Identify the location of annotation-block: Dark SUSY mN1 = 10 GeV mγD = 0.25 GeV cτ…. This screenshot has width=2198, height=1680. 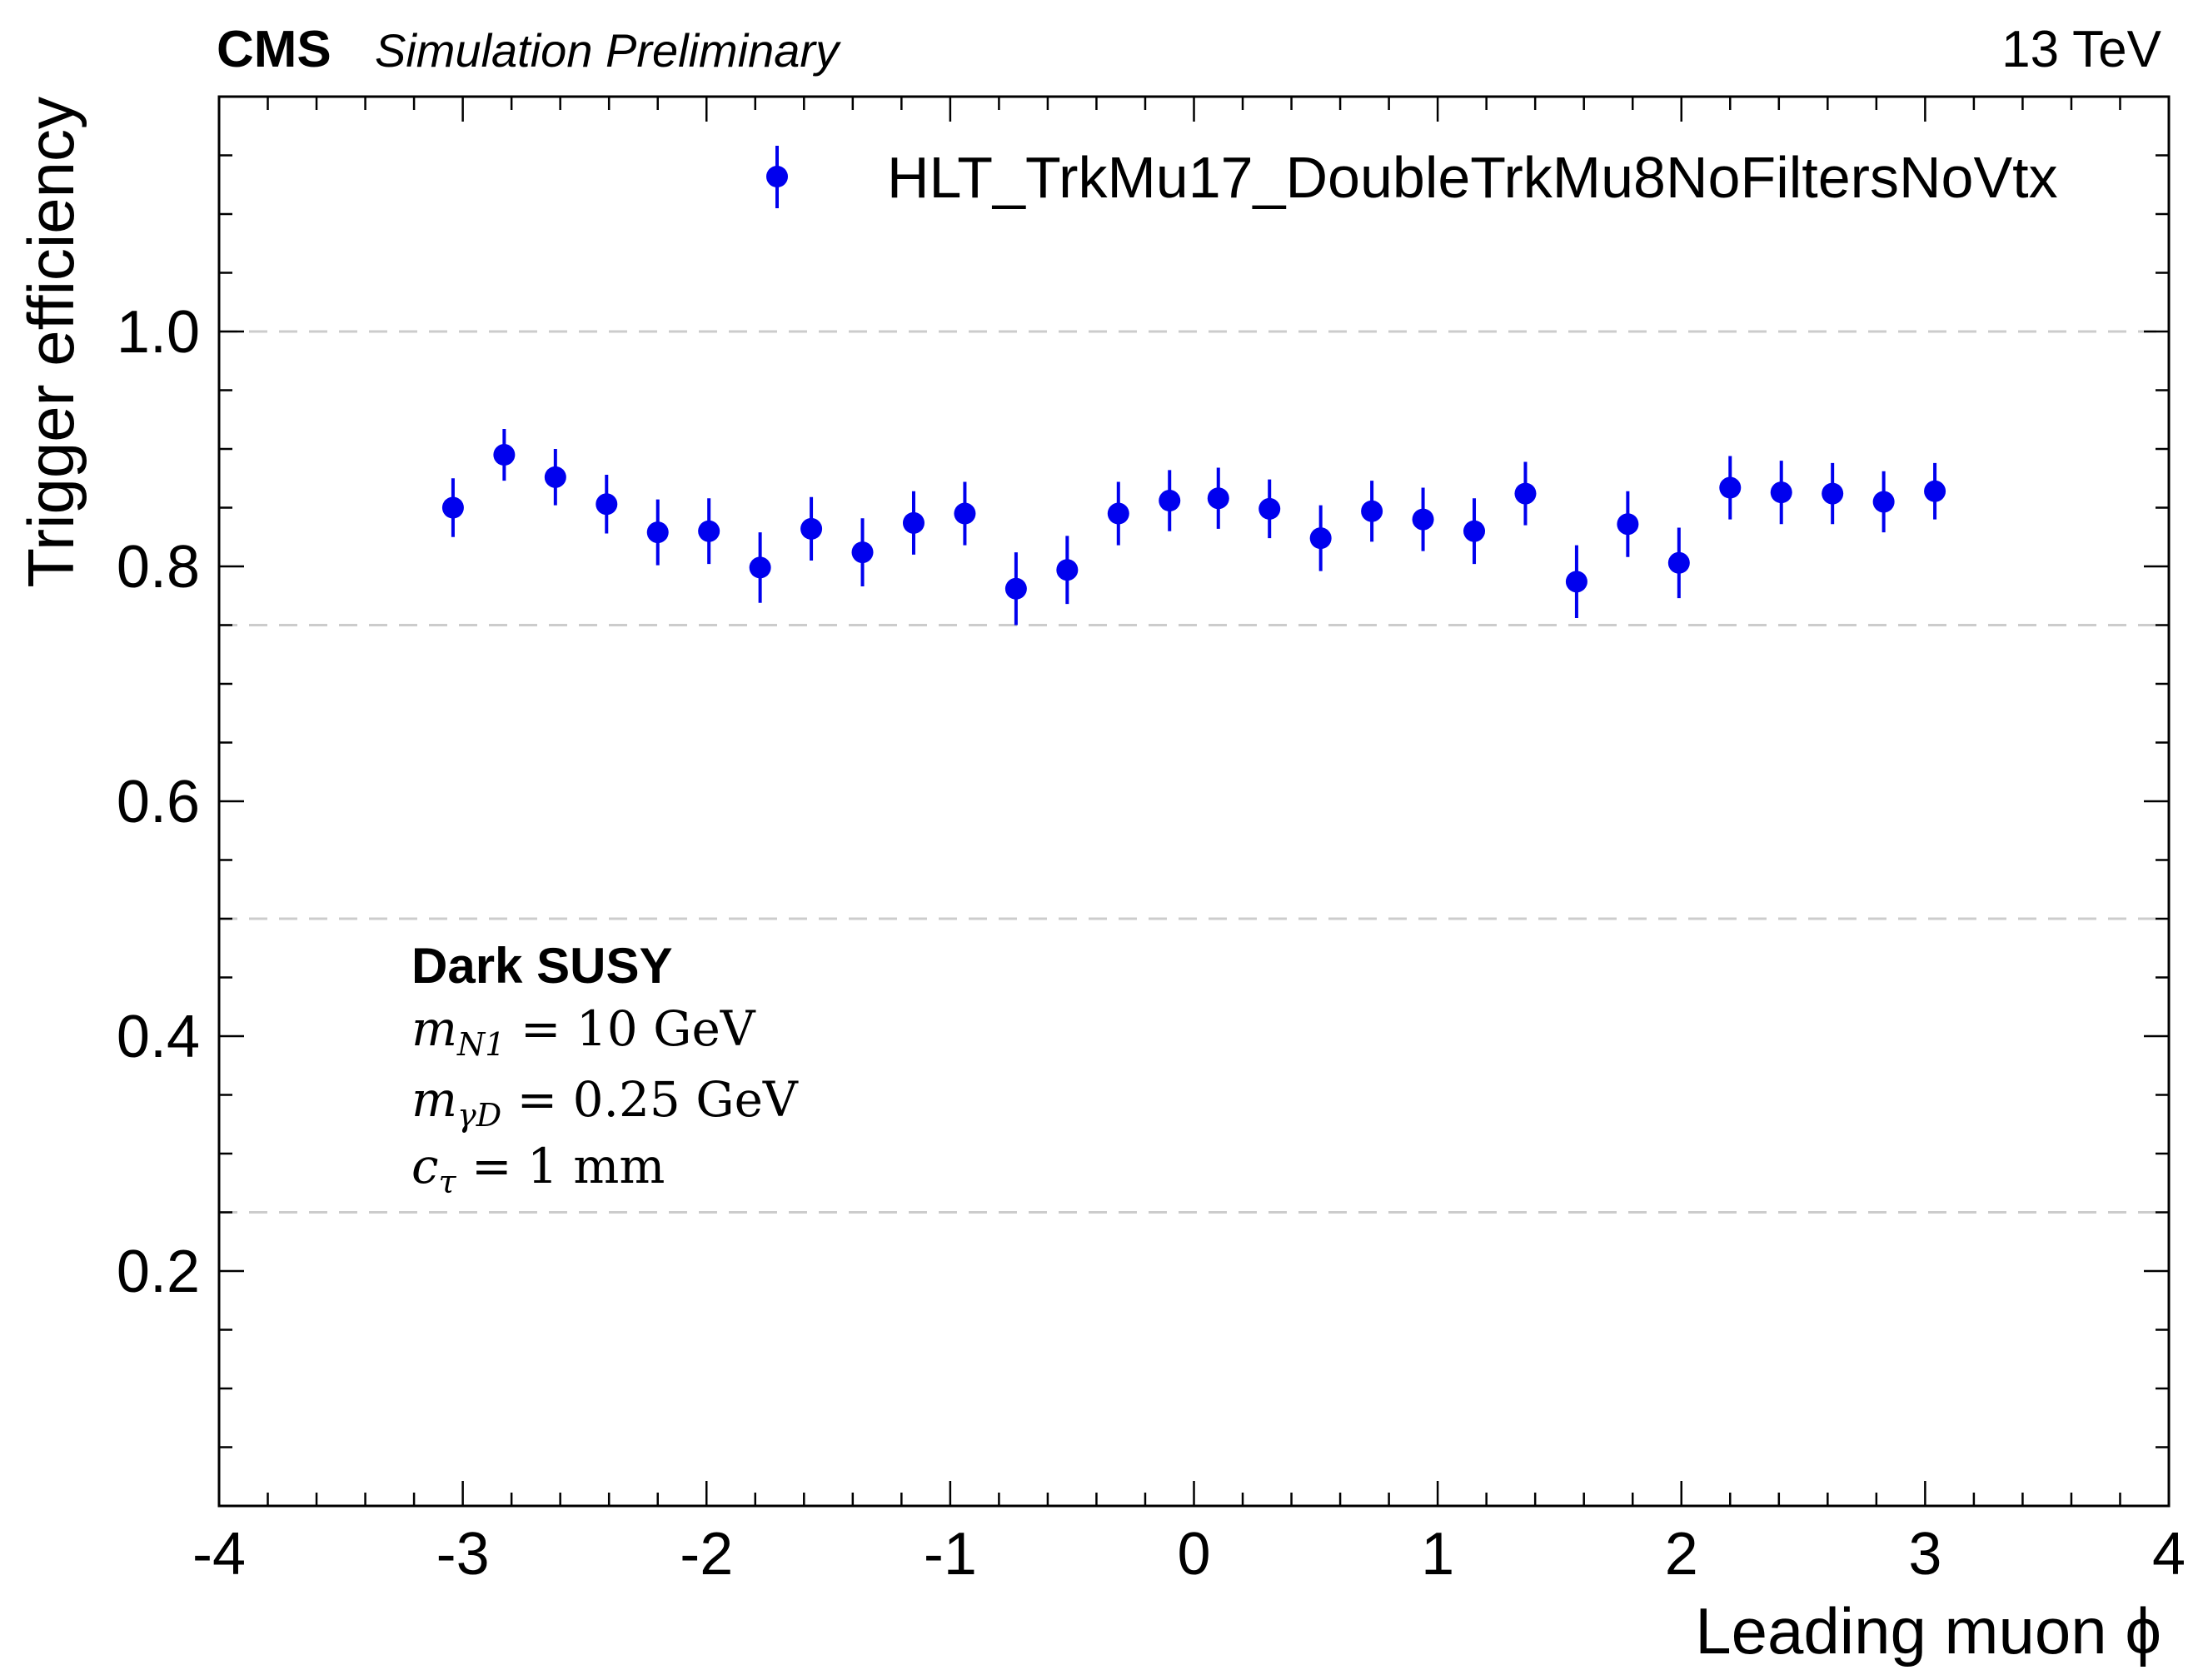
(605, 1069).